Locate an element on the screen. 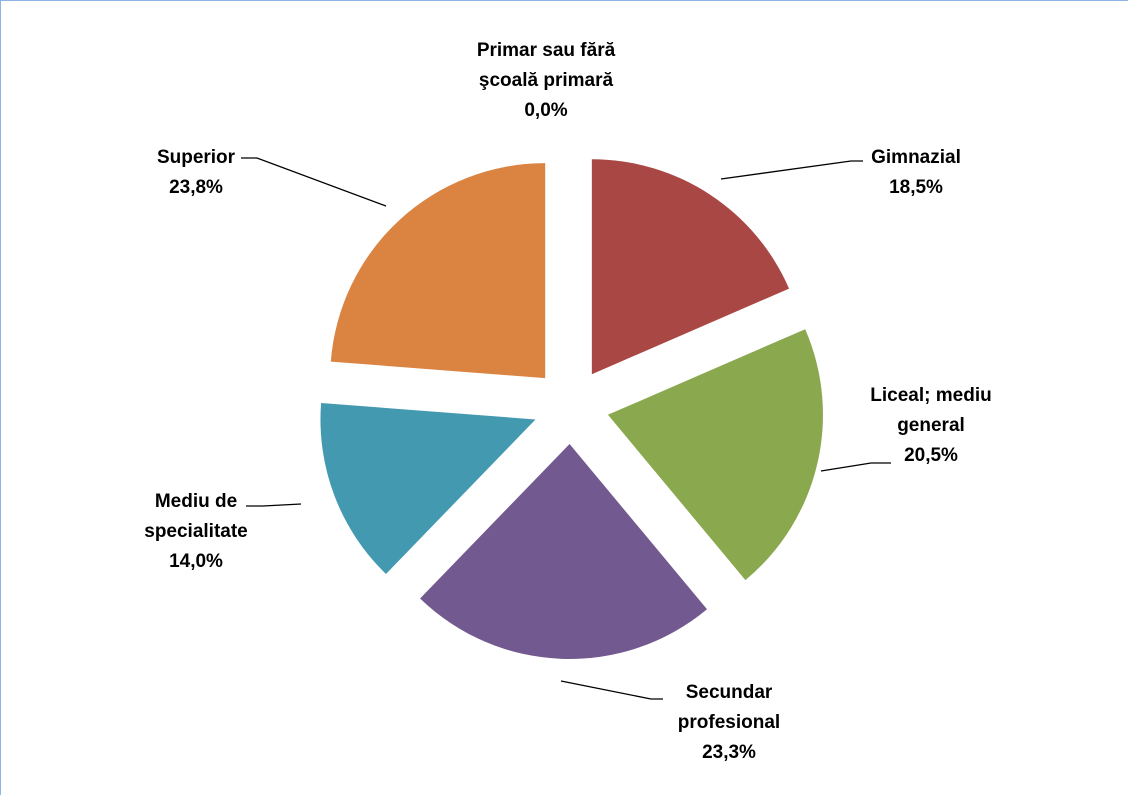  value-label: 18,5% is located at coordinates (916, 187).